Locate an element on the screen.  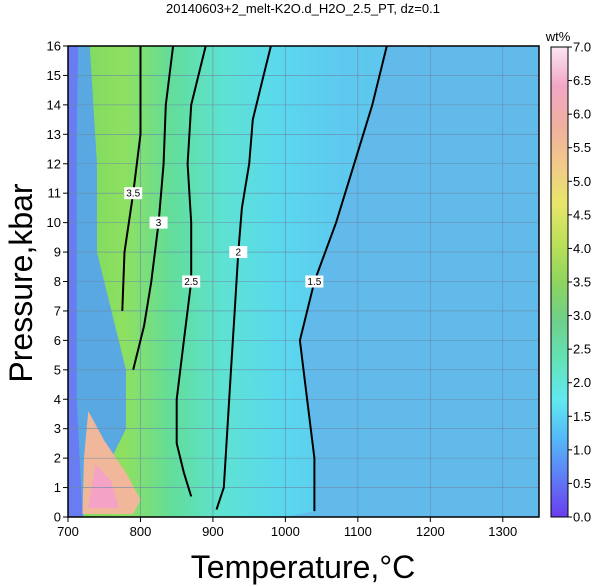
colorbar-tick-label: 6.0 is located at coordinates (582, 114).